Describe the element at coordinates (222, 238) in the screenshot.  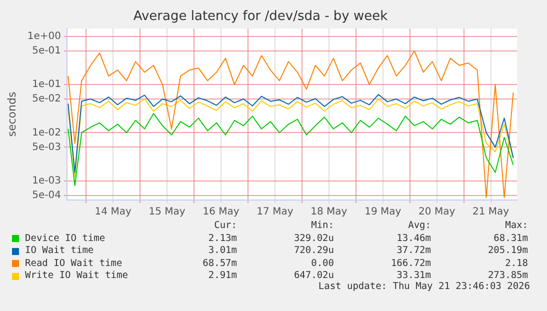
I see `text: 2.13m` at that location.